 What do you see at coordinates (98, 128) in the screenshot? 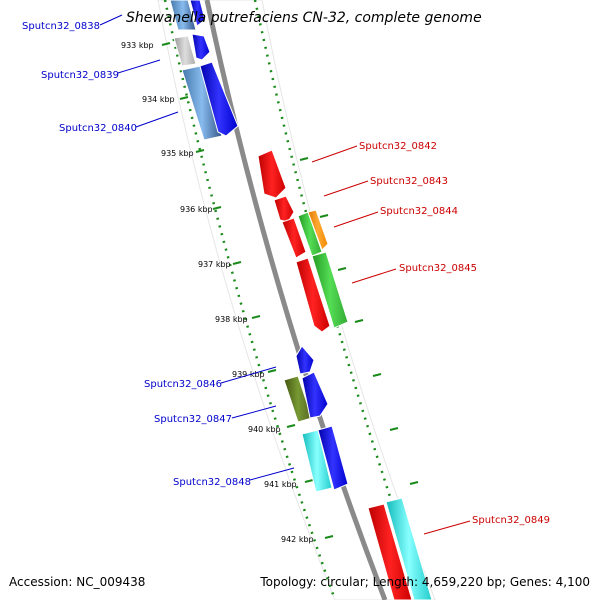
I see `gene-label: Sputcn32_0840` at bounding box center [98, 128].